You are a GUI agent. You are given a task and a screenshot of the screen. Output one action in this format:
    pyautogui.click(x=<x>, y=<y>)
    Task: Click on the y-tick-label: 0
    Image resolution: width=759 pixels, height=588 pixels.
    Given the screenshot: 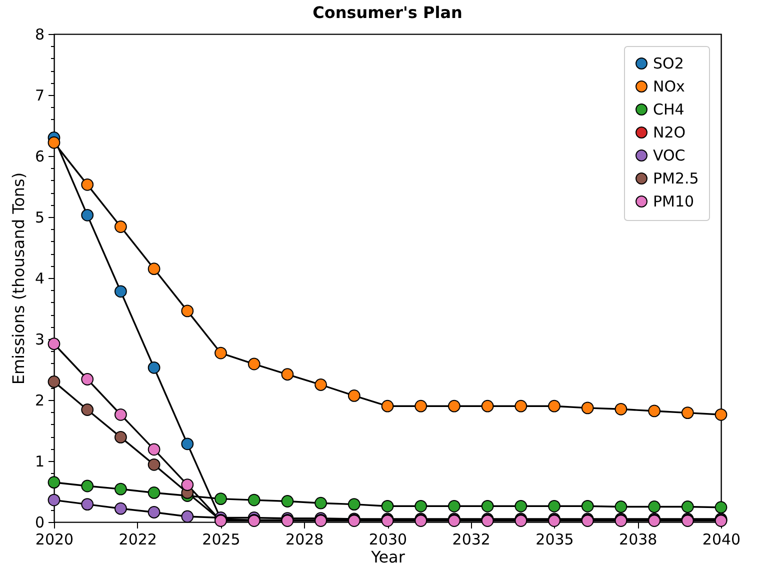 What is the action you would take?
    pyautogui.click(x=39, y=523)
    